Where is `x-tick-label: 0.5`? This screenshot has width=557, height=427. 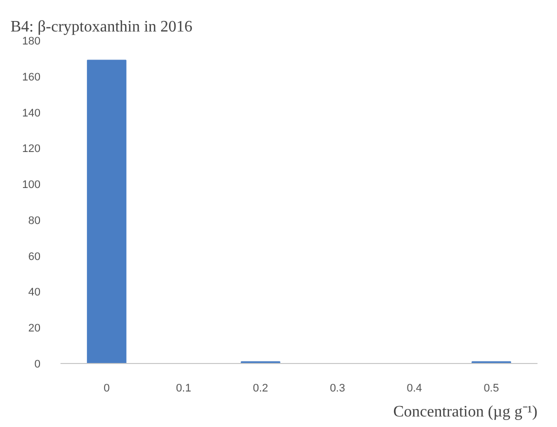 x-tick-label: 0.5 is located at coordinates (491, 388).